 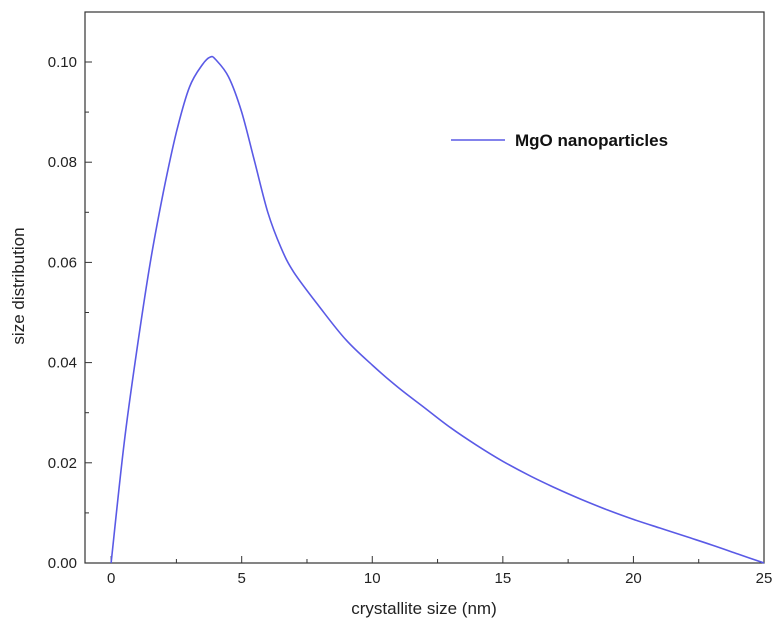 What do you see at coordinates (62, 463) in the screenshot?
I see `y-tick-label: 0.02` at bounding box center [62, 463].